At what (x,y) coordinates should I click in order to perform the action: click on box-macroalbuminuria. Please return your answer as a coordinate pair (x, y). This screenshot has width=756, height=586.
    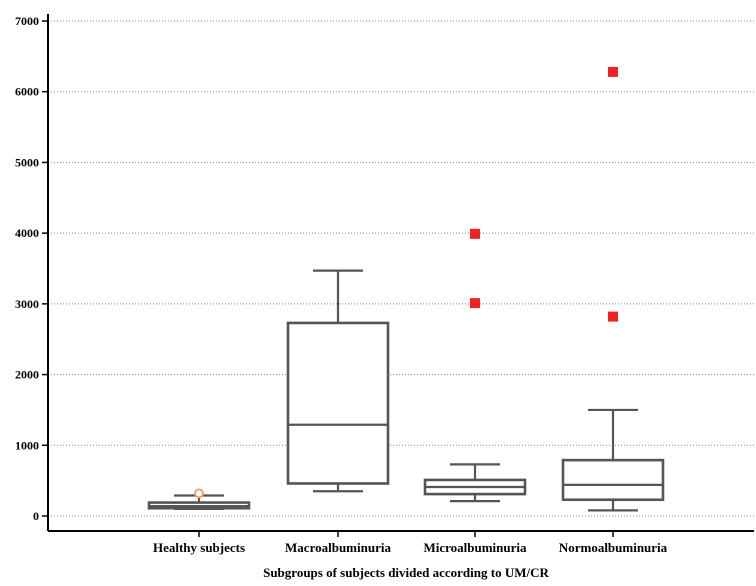
    Looking at the image, I should click on (338, 381).